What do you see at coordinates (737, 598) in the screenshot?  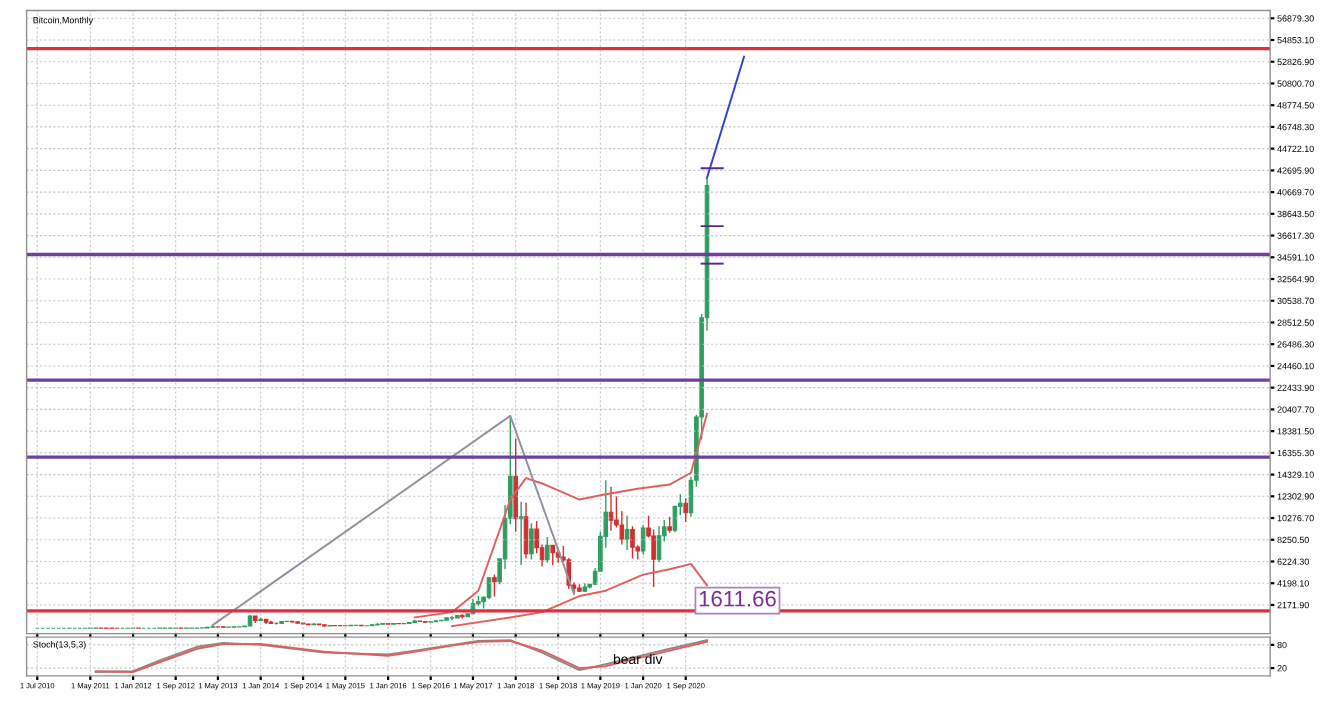 I see `ref-line-label: 1611.66` at bounding box center [737, 598].